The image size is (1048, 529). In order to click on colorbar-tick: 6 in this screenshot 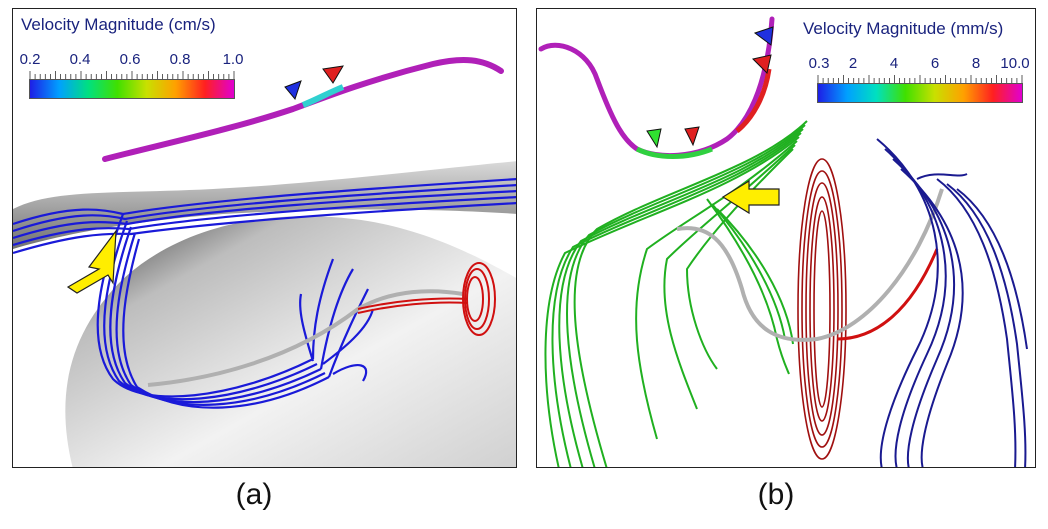, I will do `click(935, 63)`.